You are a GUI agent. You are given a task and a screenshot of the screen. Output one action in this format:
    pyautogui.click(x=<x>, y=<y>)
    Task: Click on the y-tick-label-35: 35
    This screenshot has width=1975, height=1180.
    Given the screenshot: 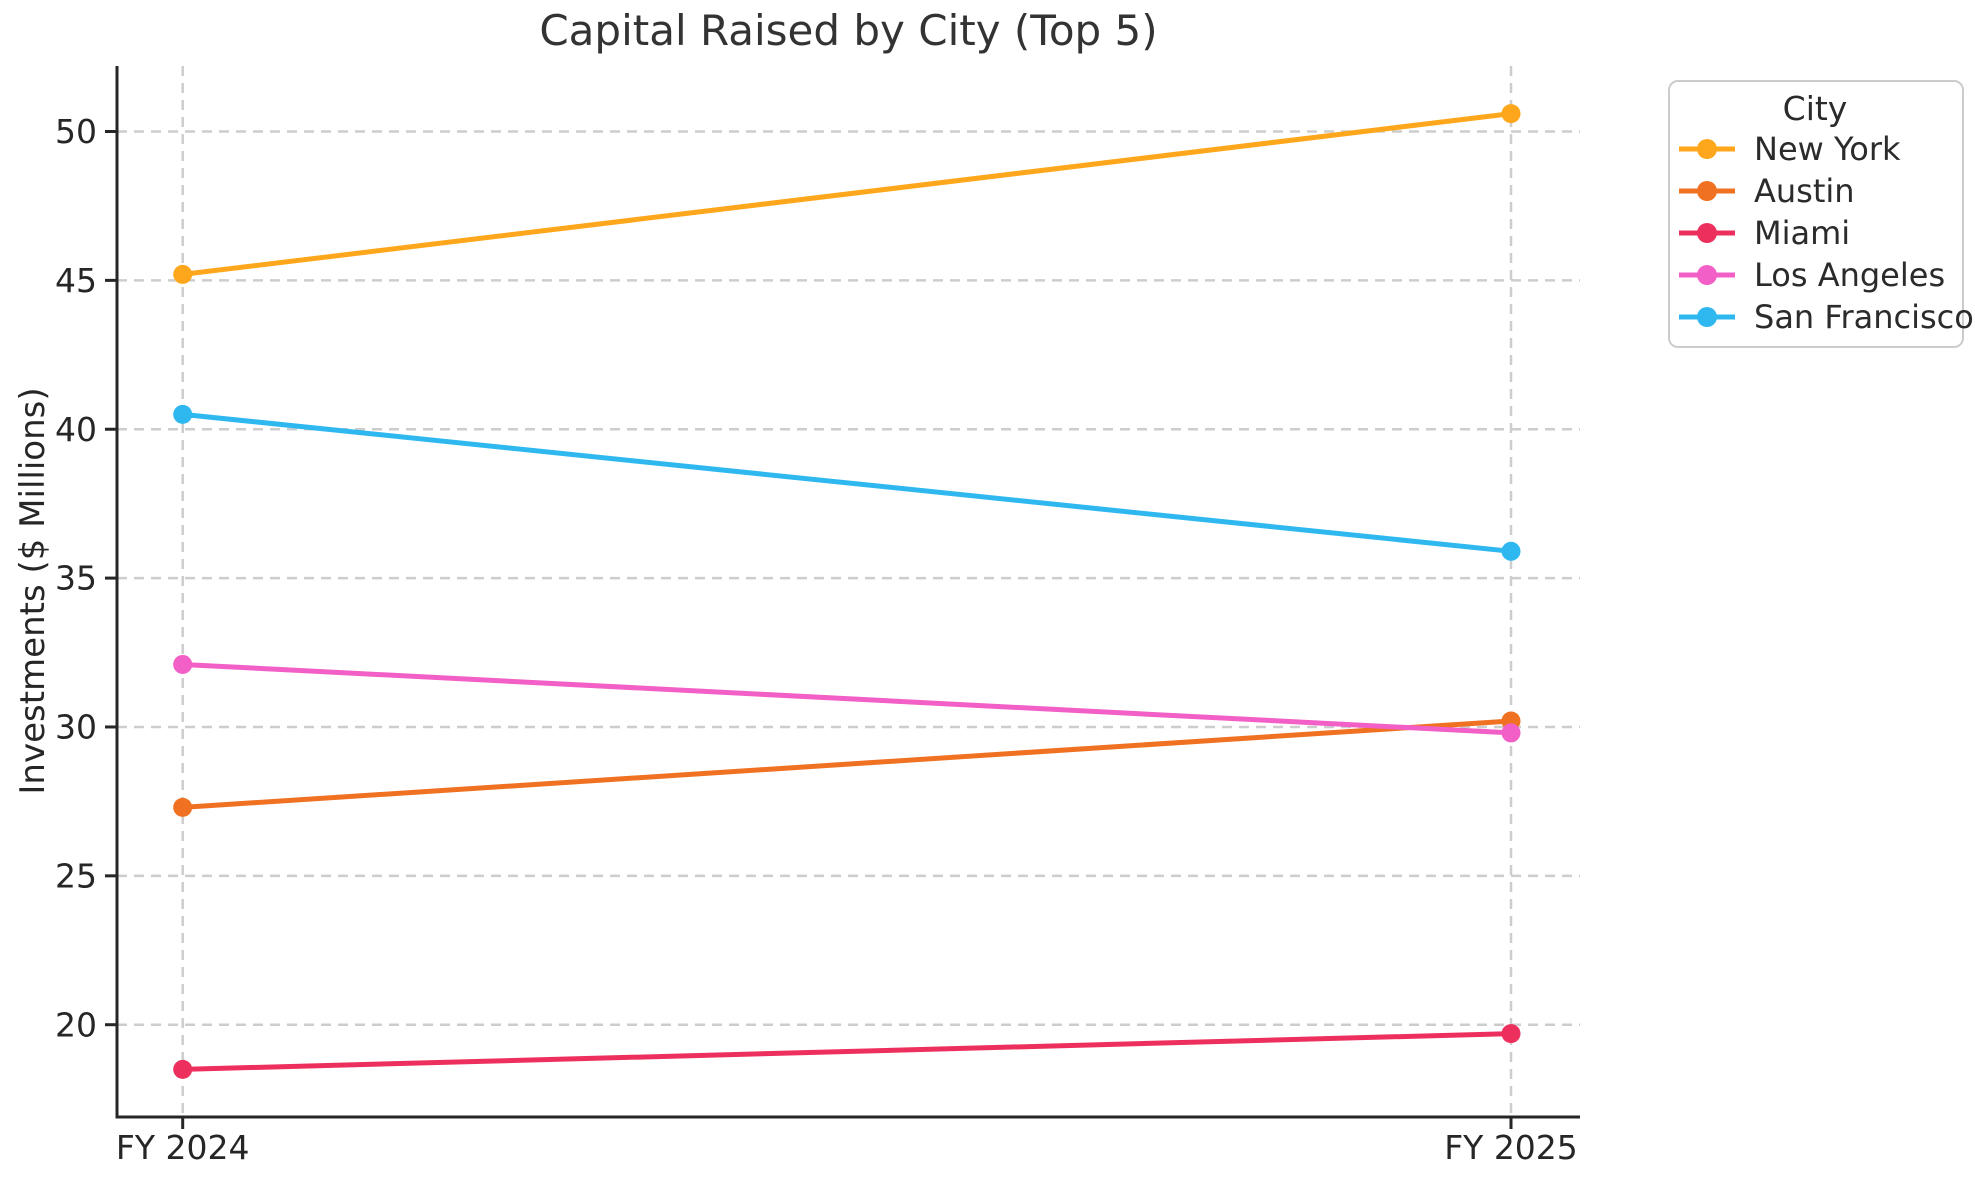 What is the action you would take?
    pyautogui.click(x=76, y=578)
    